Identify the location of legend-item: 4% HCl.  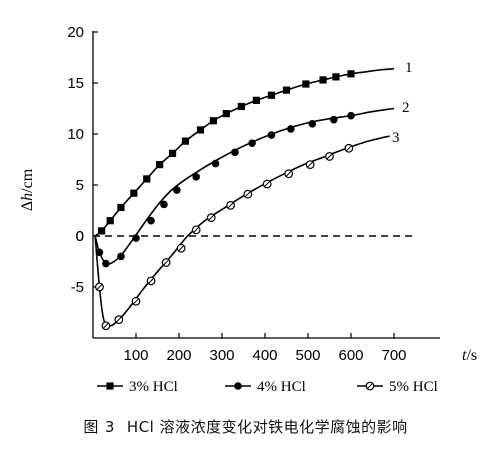
(265, 387).